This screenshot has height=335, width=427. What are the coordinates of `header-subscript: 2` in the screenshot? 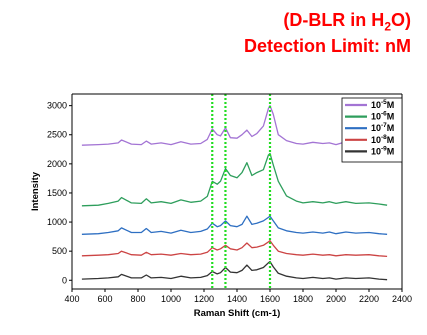 It's located at (387, 26).